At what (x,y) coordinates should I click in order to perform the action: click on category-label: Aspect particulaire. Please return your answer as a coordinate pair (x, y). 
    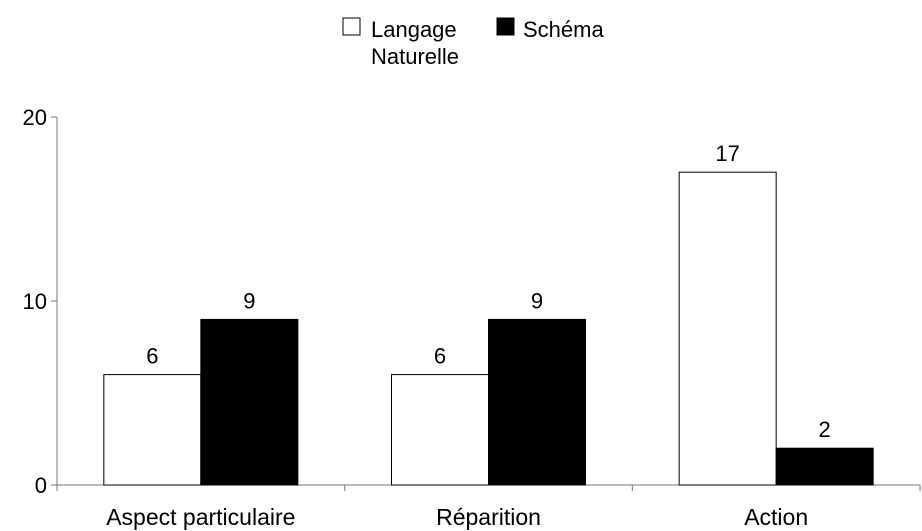
    Looking at the image, I should click on (200, 517).